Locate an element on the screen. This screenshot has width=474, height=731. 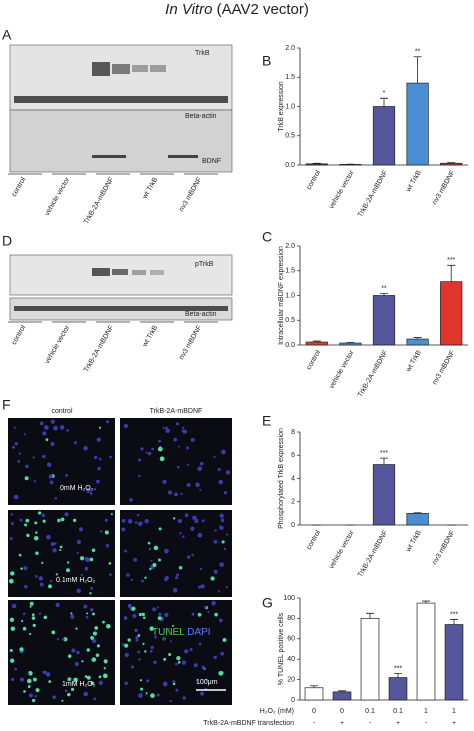
x-row-label: TrkB-2A-mBDNF transfection is located at coordinates (248, 723).